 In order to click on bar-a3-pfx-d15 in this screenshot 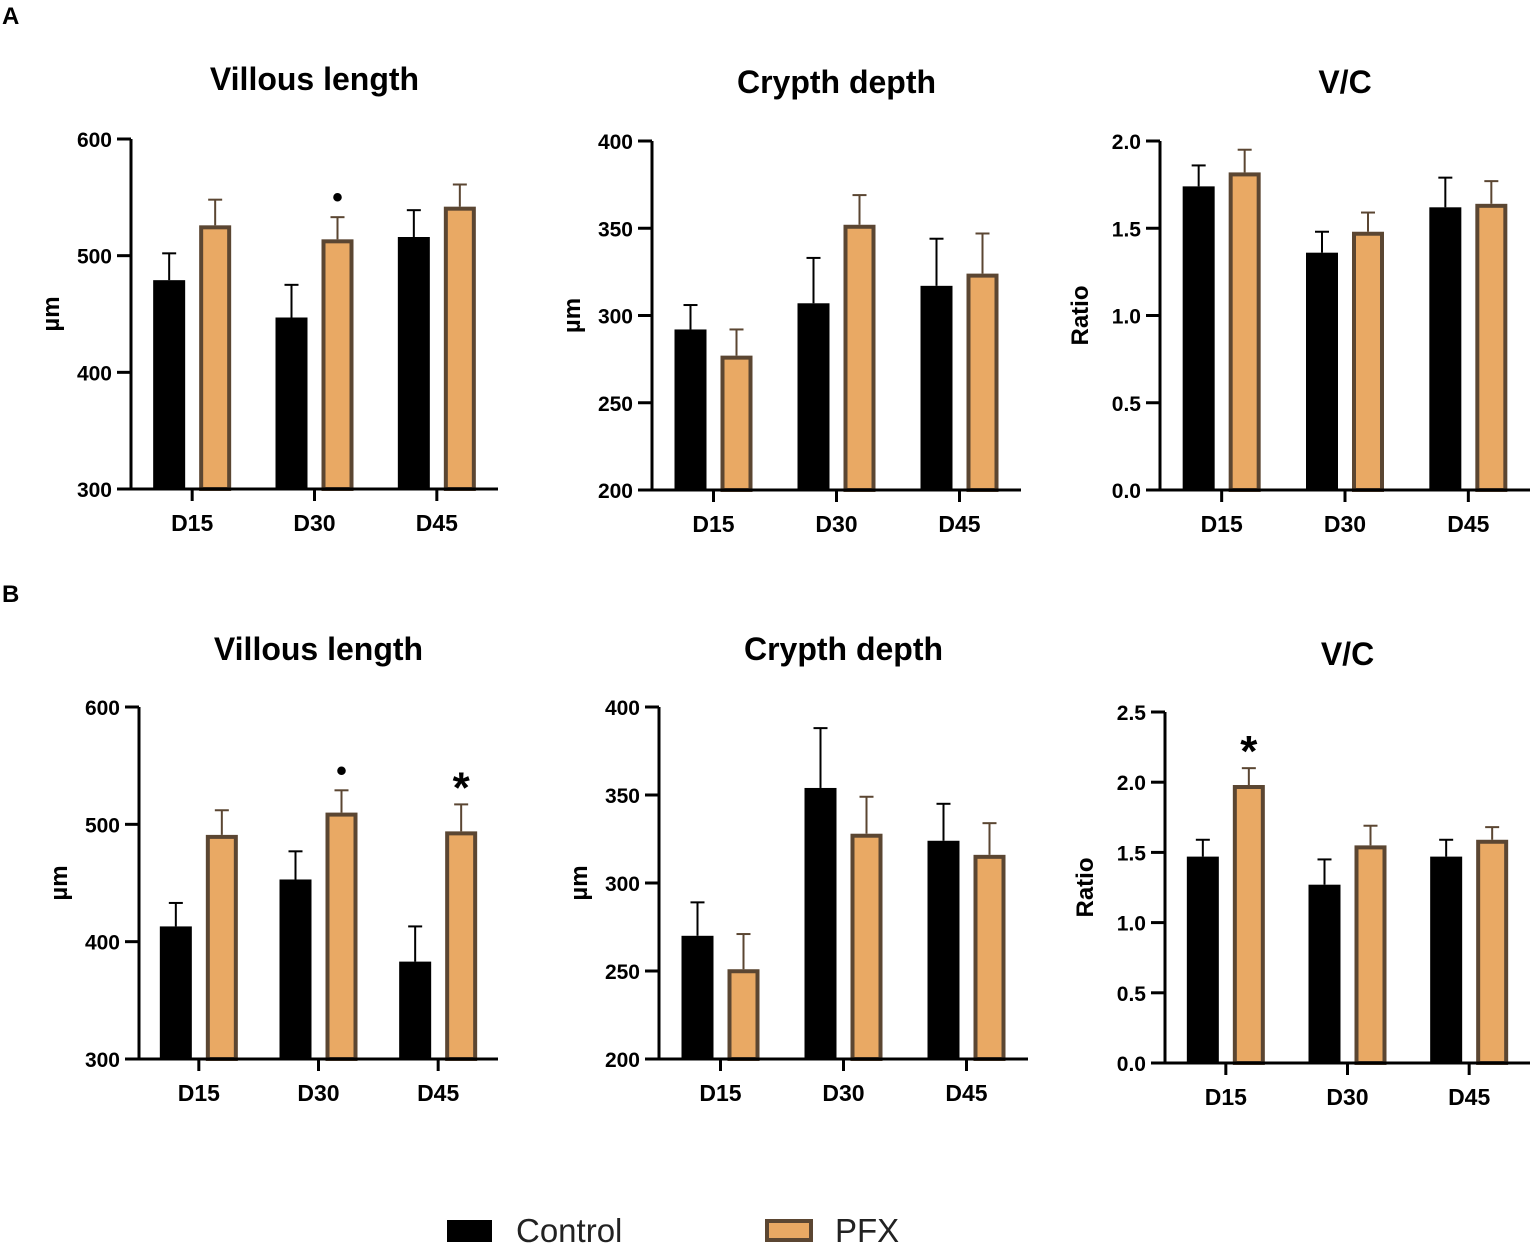, I will do `click(1244, 332)`.